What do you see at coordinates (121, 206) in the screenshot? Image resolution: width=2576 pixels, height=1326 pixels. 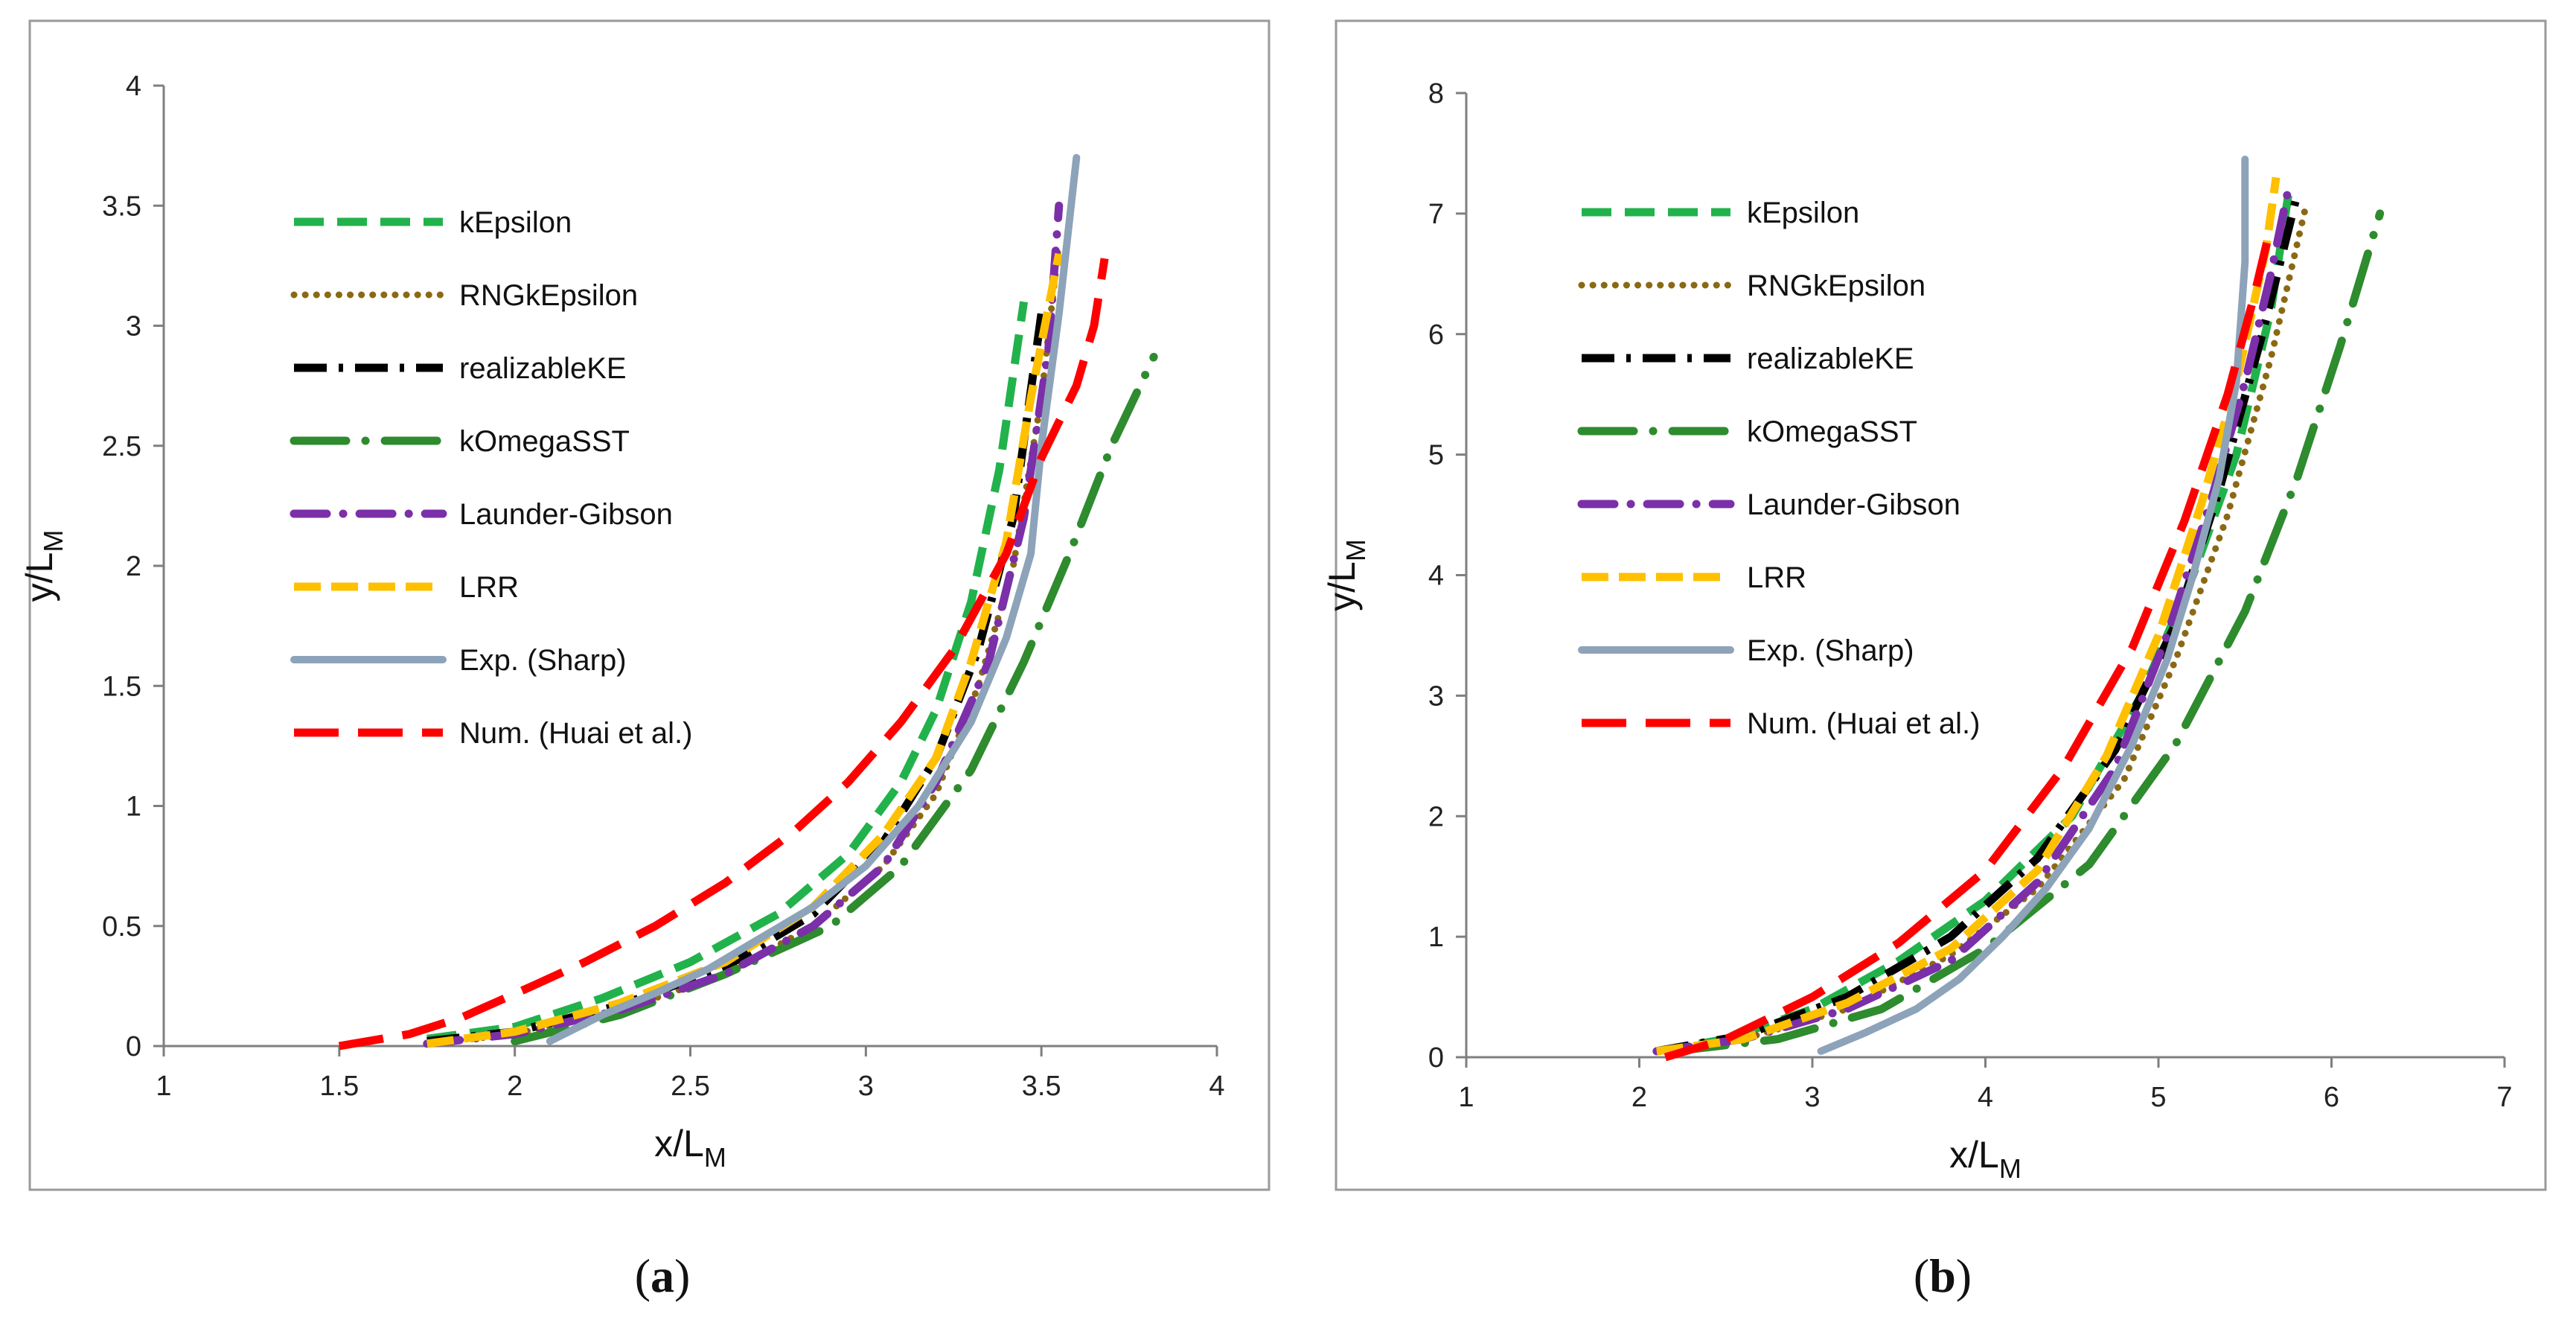 I see `y-tick-label: 3.5` at bounding box center [121, 206].